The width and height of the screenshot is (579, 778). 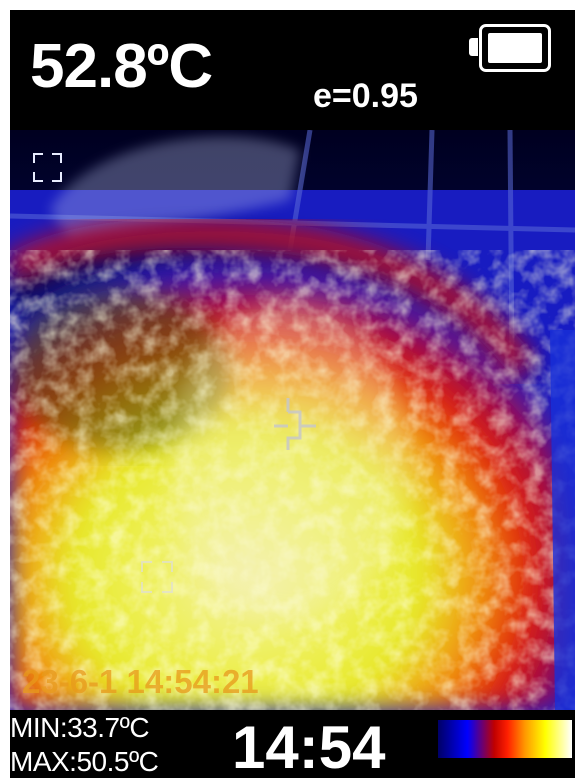 I want to click on center-temperature-readout: 52.8ºC, so click(x=121, y=66).